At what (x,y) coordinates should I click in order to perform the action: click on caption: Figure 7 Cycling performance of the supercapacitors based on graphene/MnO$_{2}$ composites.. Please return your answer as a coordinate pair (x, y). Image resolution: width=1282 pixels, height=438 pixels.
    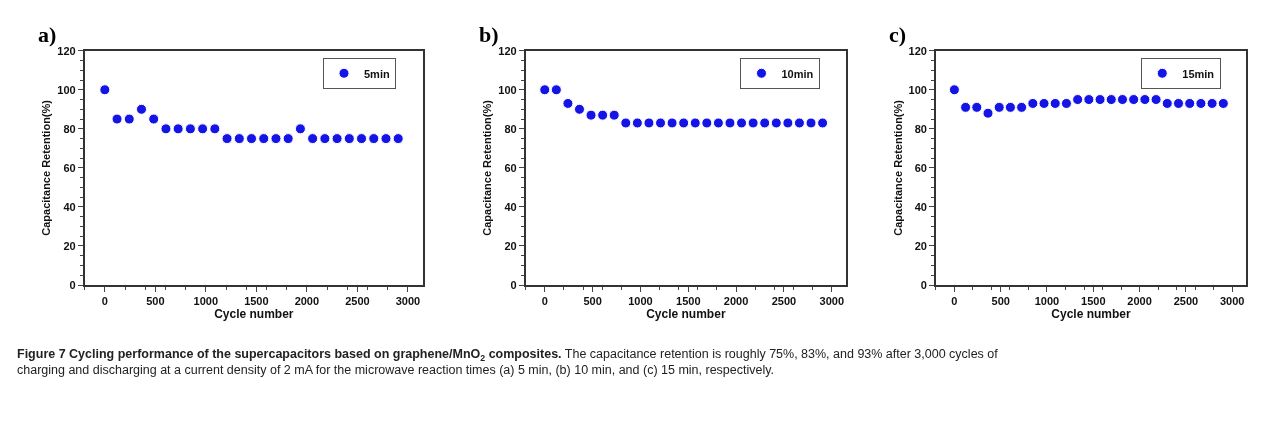
    Looking at the image, I should click on (289, 355).